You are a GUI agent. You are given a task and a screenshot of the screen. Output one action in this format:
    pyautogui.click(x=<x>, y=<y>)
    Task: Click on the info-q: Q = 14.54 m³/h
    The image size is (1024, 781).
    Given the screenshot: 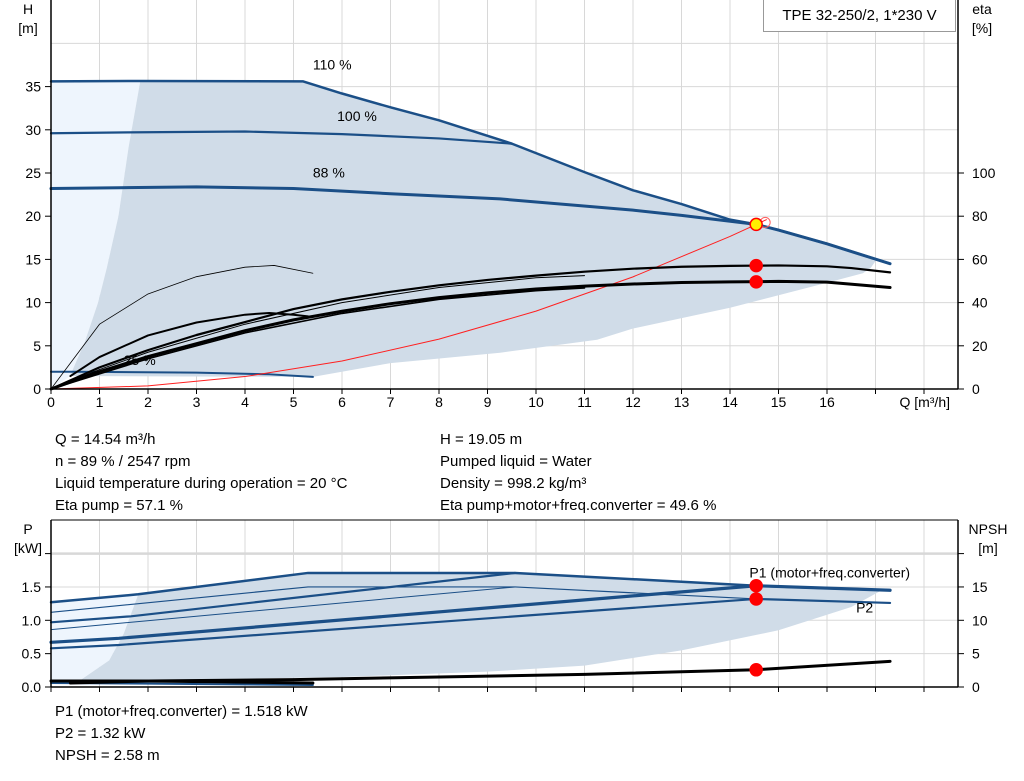 What is the action you would take?
    pyautogui.click(x=201, y=440)
    